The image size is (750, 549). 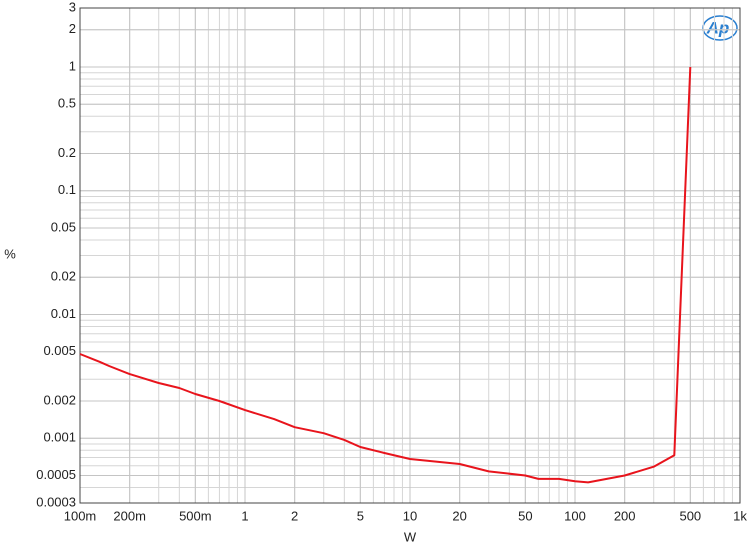 What do you see at coordinates (525, 515) in the screenshot?
I see `x-tick-label: 50` at bounding box center [525, 515].